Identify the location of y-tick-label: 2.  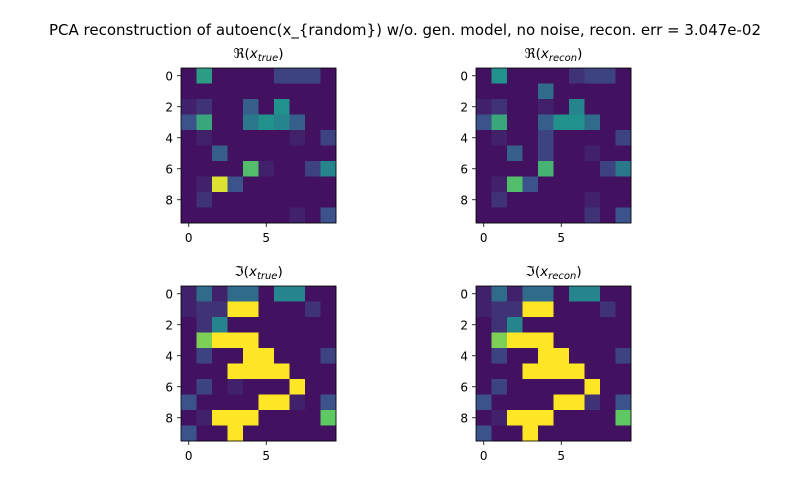
(464, 325).